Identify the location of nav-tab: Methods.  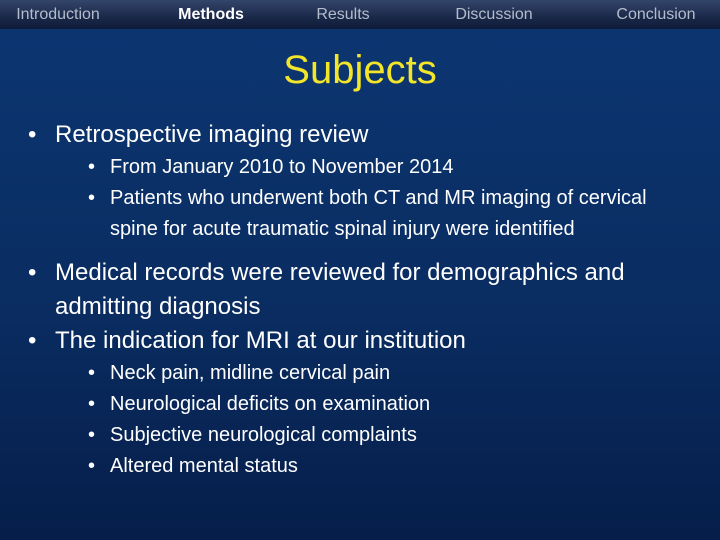
(211, 14).